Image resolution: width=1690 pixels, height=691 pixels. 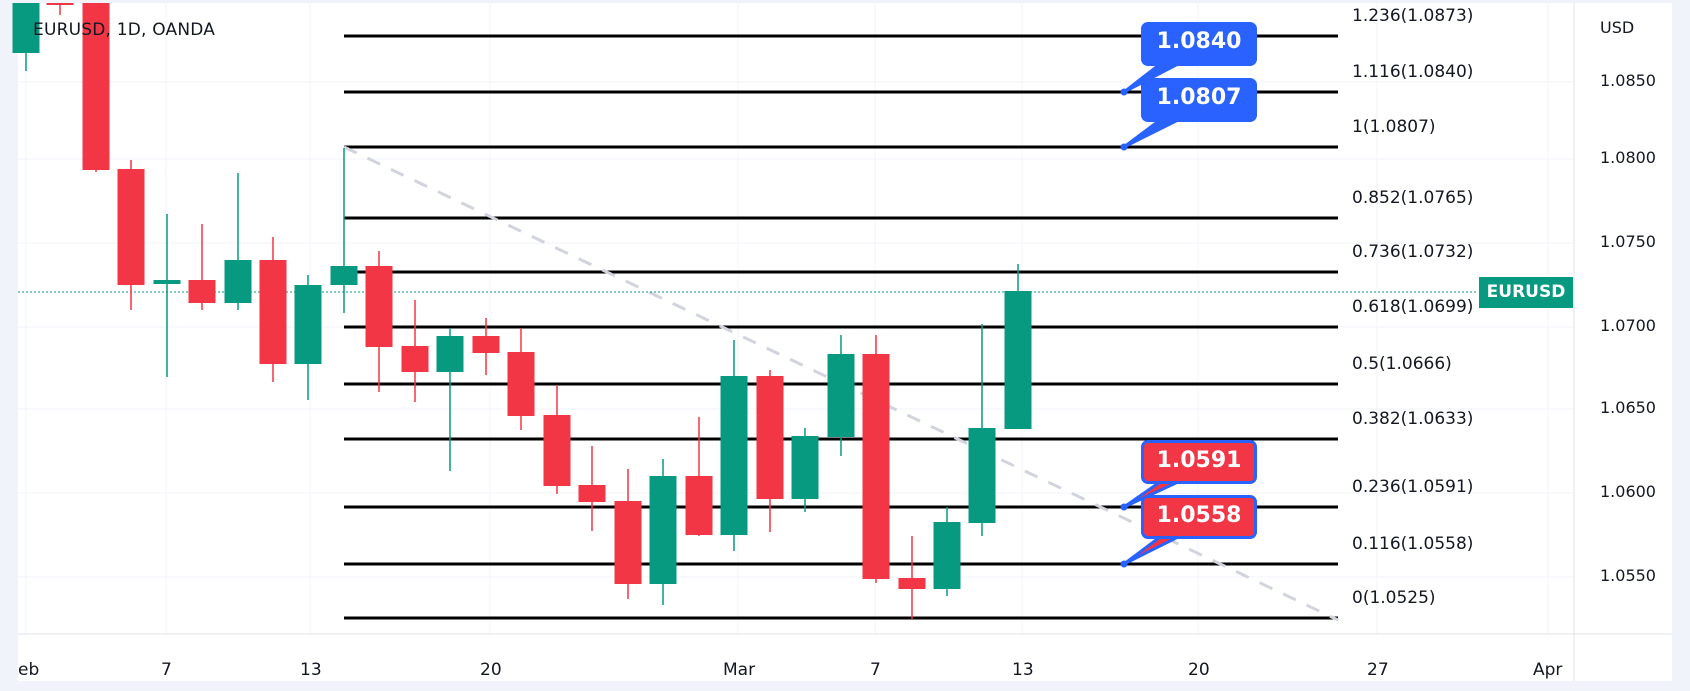 I want to click on current-price-tag: EURUSD, so click(x=1526, y=292).